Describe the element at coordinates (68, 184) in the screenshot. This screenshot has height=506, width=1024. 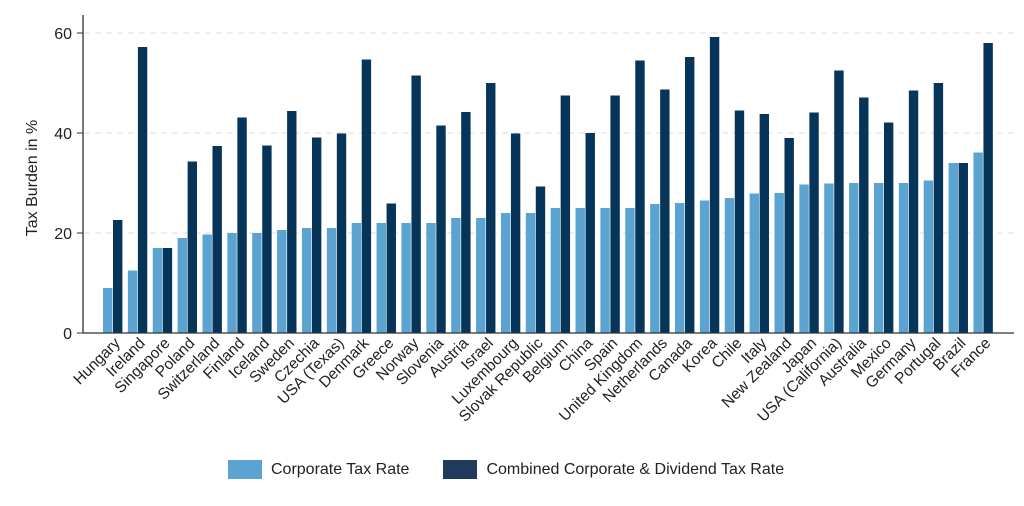
I see `y-ticks: 0 20 40 60` at that location.